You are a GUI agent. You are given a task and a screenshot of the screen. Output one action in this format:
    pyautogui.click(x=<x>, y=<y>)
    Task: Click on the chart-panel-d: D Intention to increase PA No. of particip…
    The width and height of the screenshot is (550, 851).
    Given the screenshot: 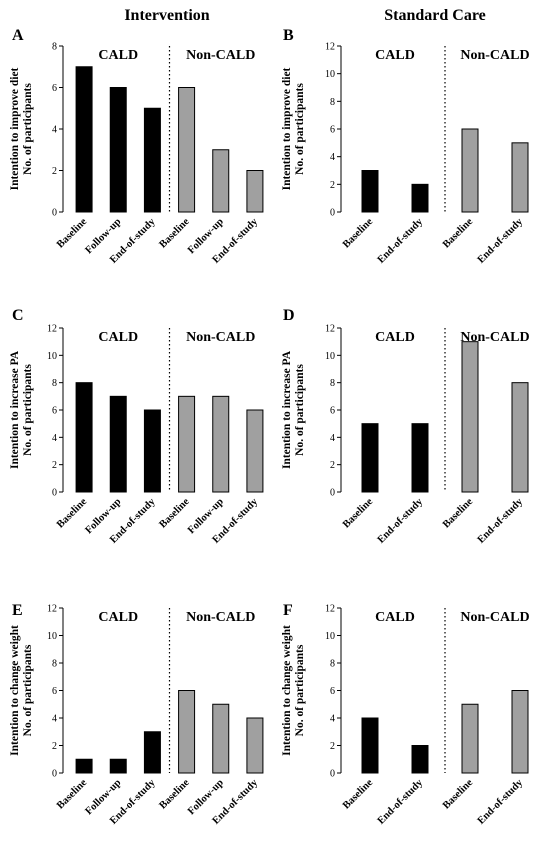 What is the action you would take?
    pyautogui.click(x=405, y=426)
    